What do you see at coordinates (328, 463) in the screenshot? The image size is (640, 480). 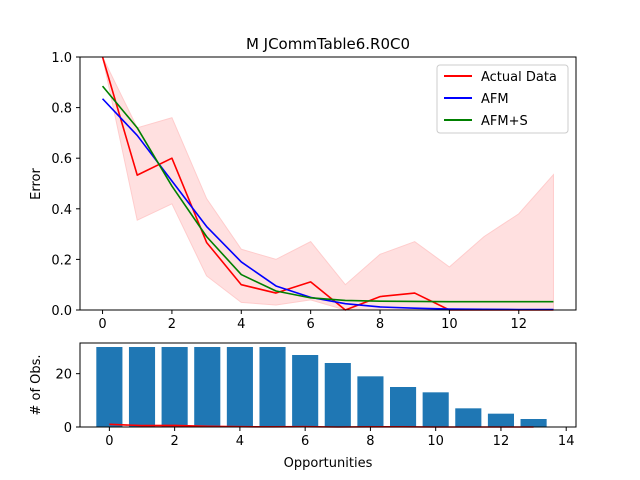 I see `bottom-x-axis-label: Opportunities` at bounding box center [328, 463].